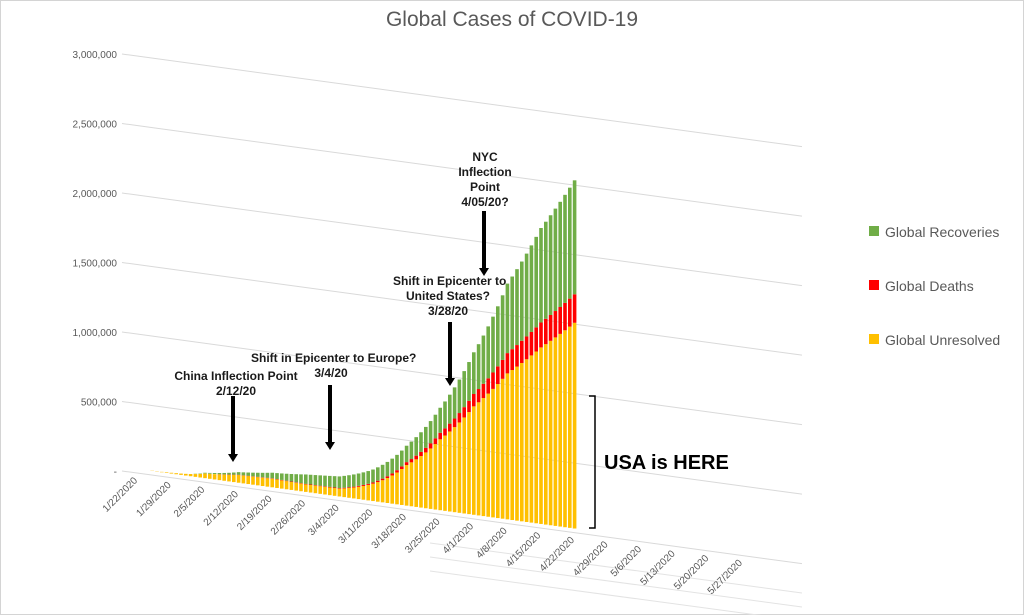  Describe the element at coordinates (222, 509) in the screenshot. I see `x-tick-label: 2/12/2020` at that location.